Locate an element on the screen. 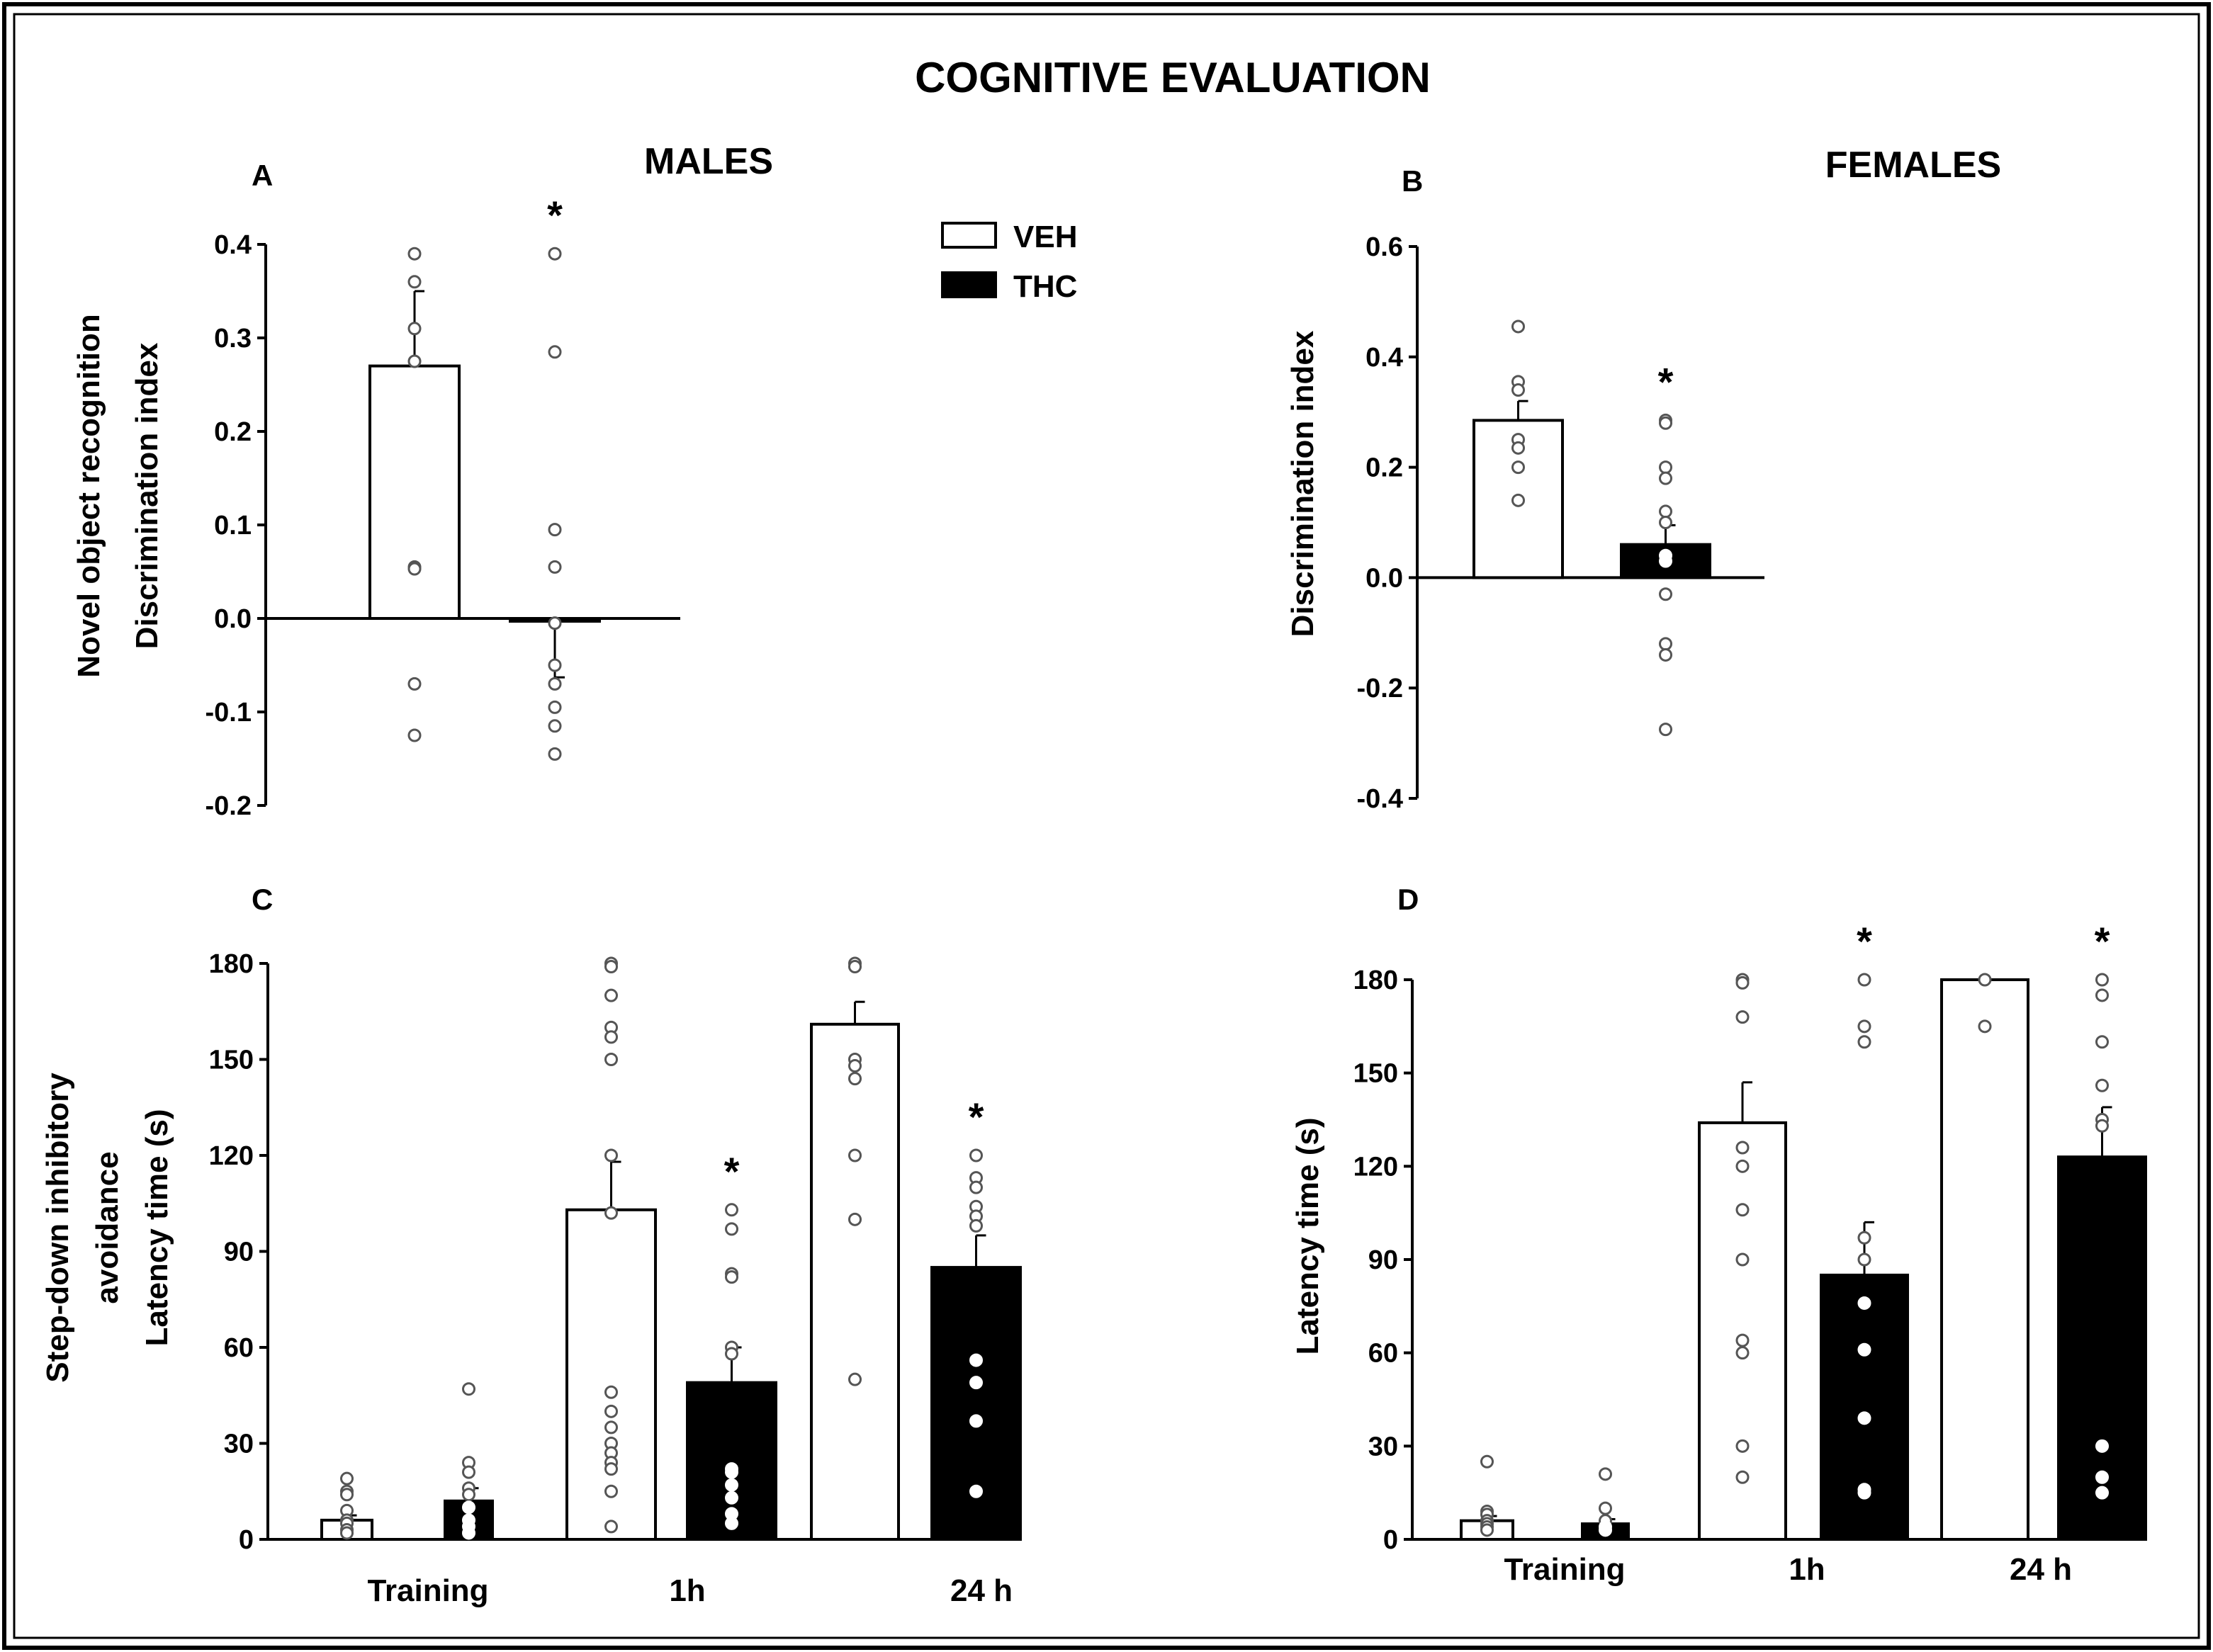  legend-thc-swatch is located at coordinates (969, 285).